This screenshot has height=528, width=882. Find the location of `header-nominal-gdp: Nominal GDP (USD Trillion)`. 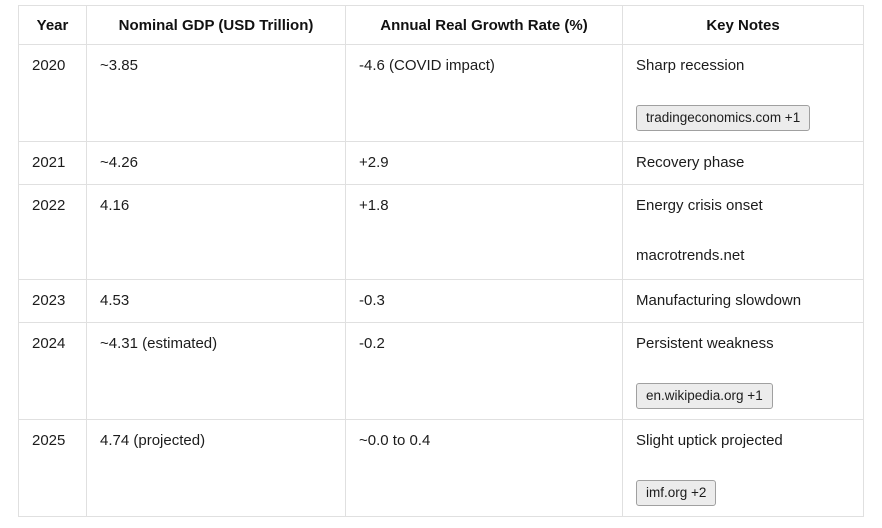

header-nominal-gdp: Nominal GDP (USD Trillion) is located at coordinates (216, 25).